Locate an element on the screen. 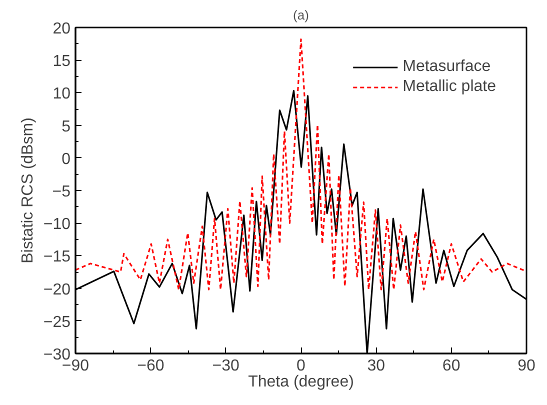  x-tick-label: 60 is located at coordinates (451, 366).